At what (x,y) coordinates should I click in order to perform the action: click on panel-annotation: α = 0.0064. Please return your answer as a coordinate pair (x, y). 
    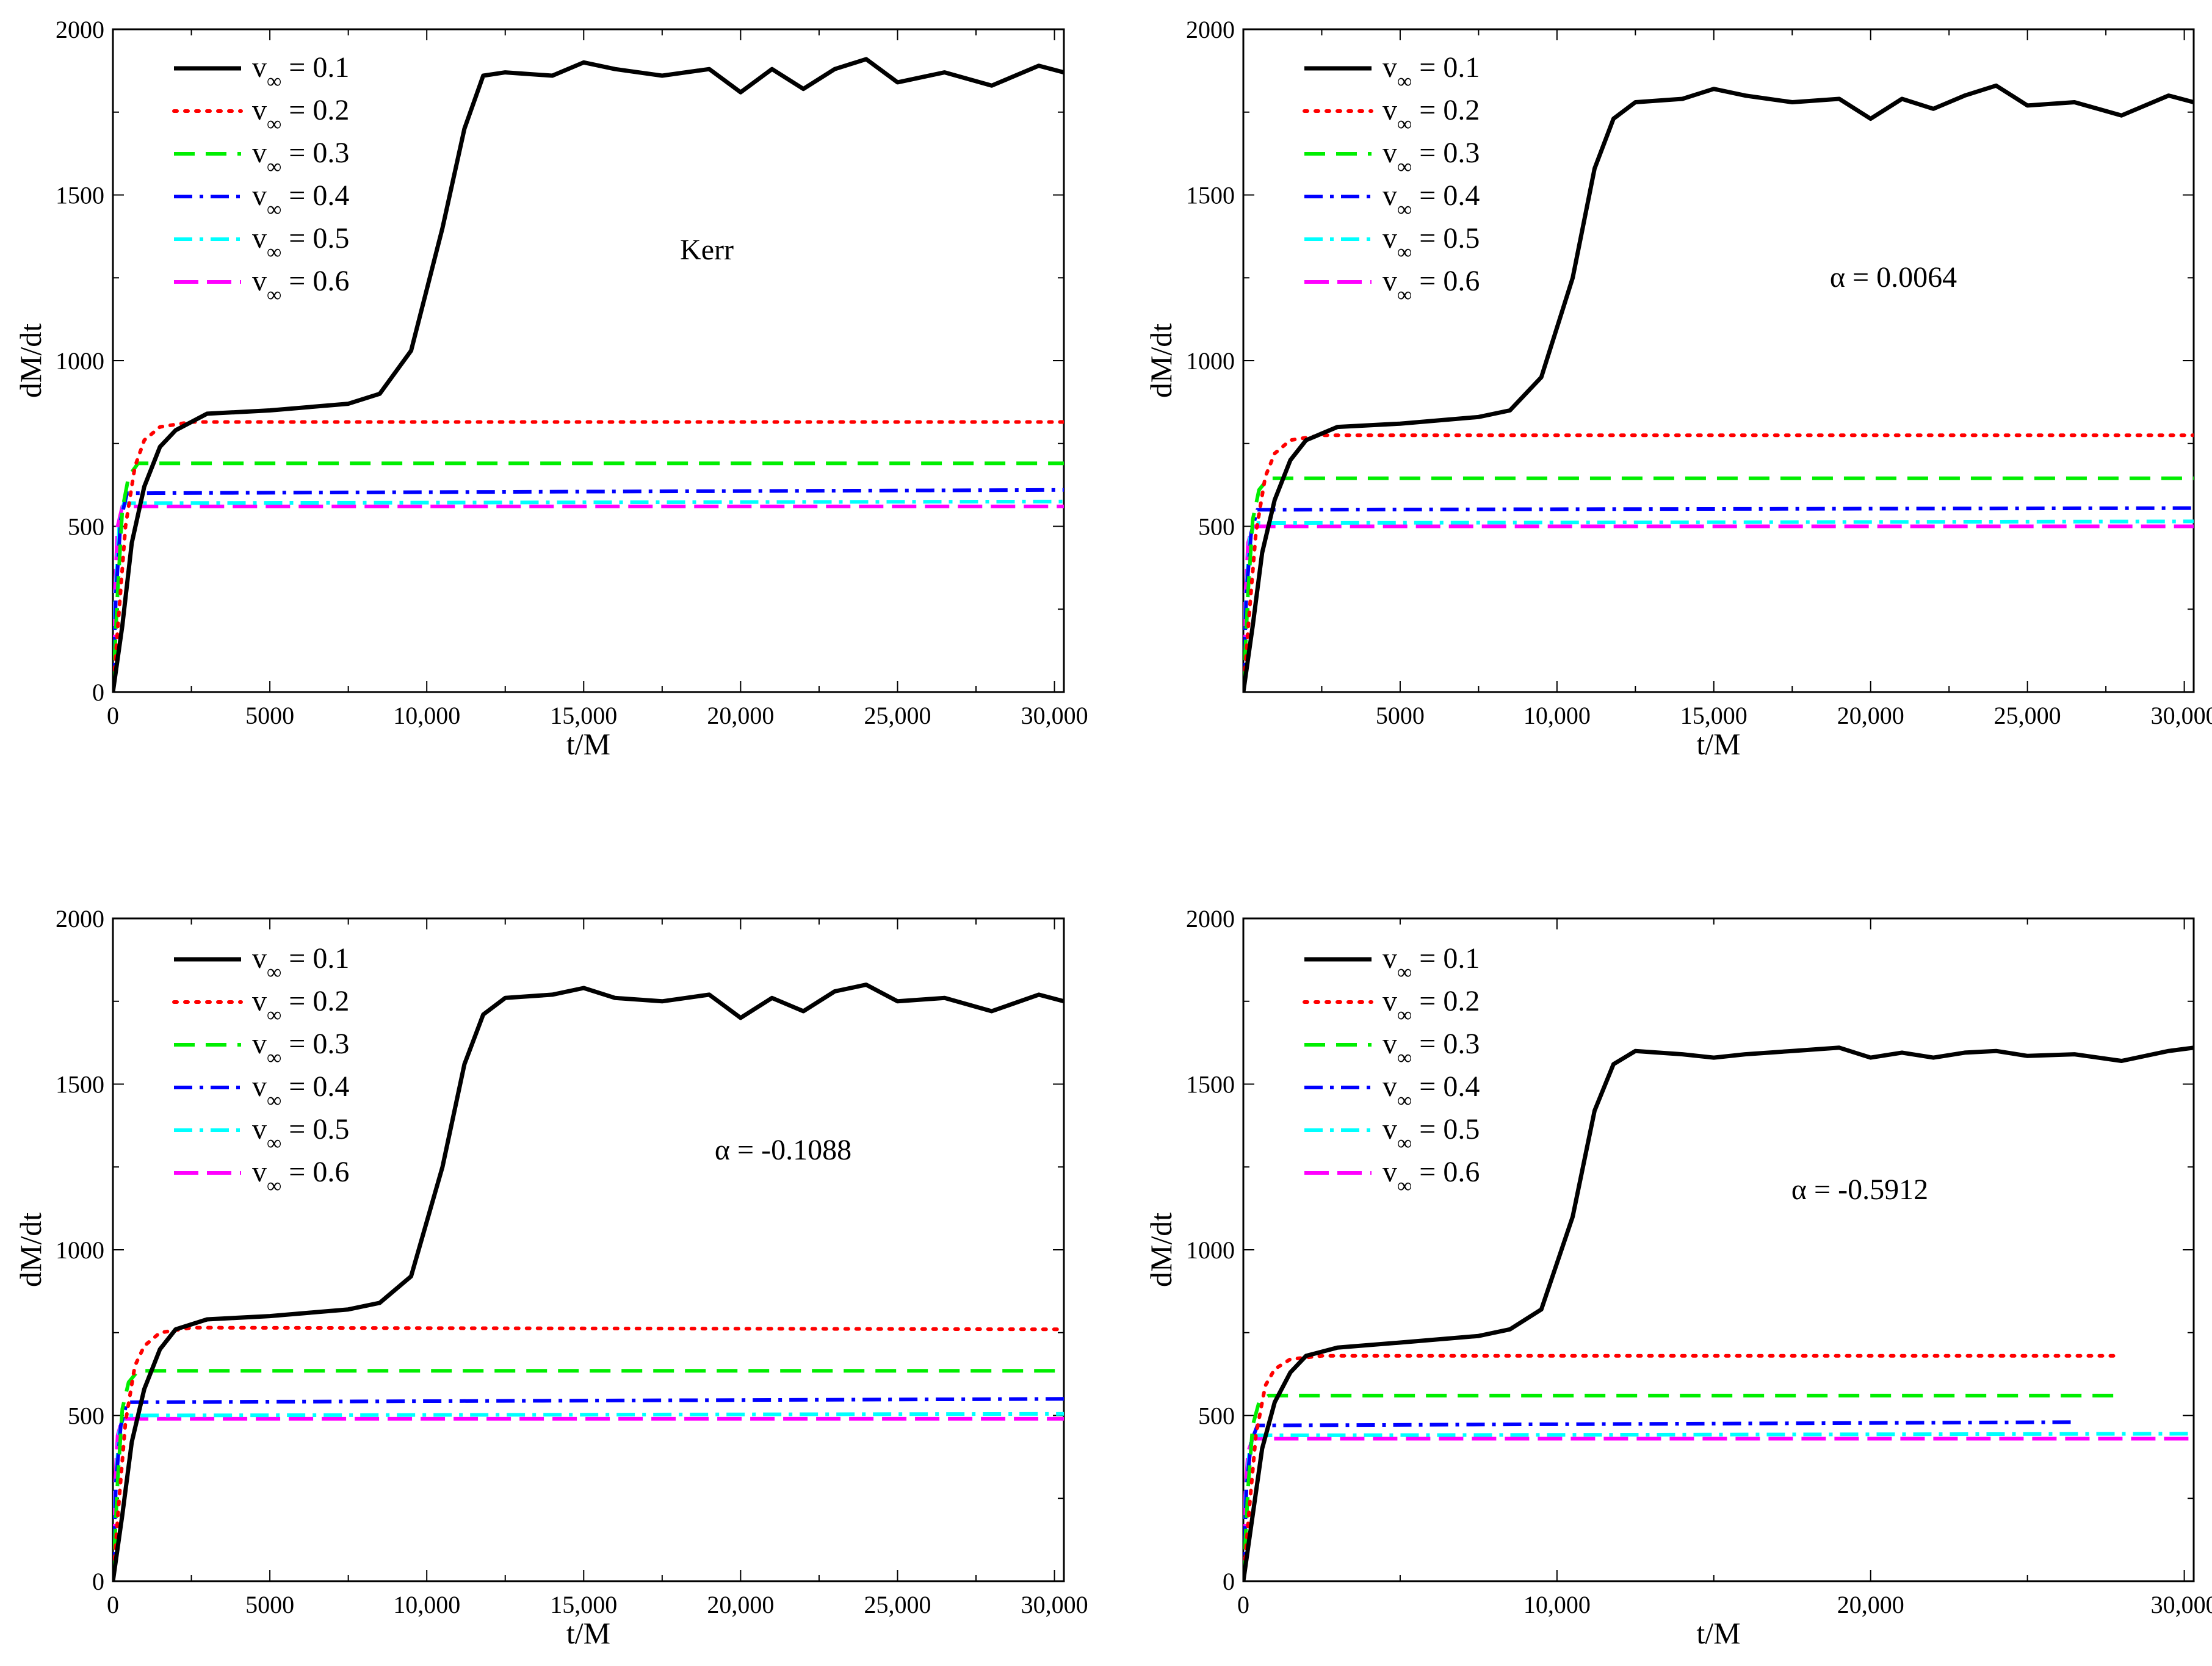
    Looking at the image, I should click on (1893, 277).